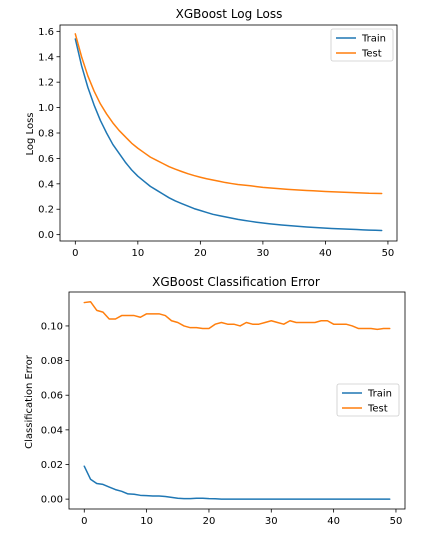 The width and height of the screenshot is (425, 534). I want to click on y-tick-label: 0.02, so click(52, 465).